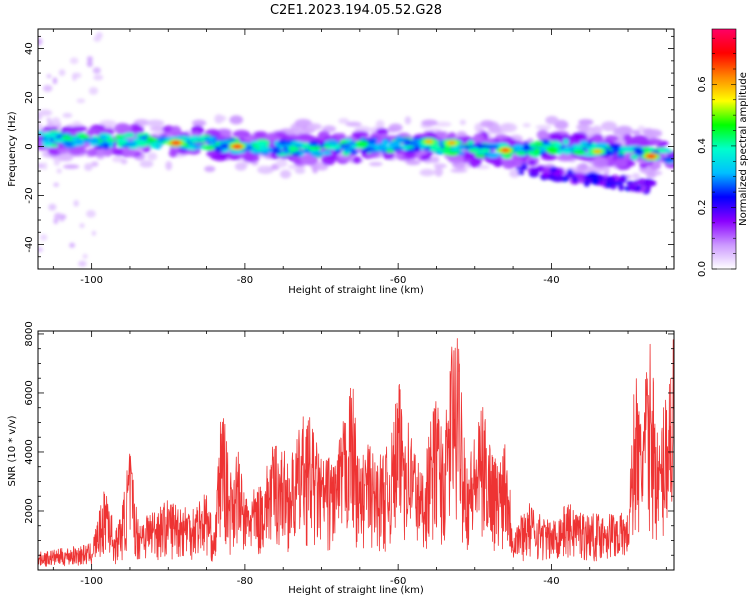 The width and height of the screenshot is (750, 600). I want to click on spectrogram-x-tick-label: -80, so click(245, 280).